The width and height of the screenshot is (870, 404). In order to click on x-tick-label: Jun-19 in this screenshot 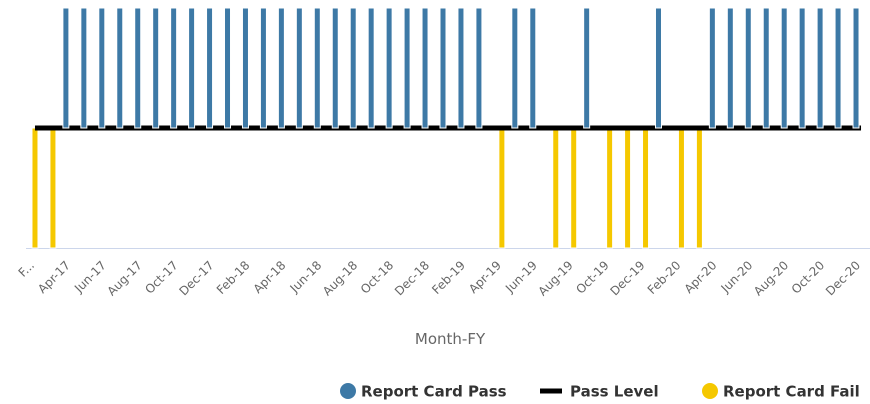, I will do `click(521, 277)`.